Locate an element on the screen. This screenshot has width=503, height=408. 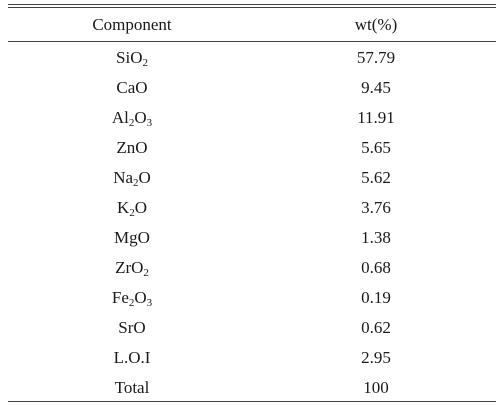
table-row: K2O 3.76 is located at coordinates (252, 208).